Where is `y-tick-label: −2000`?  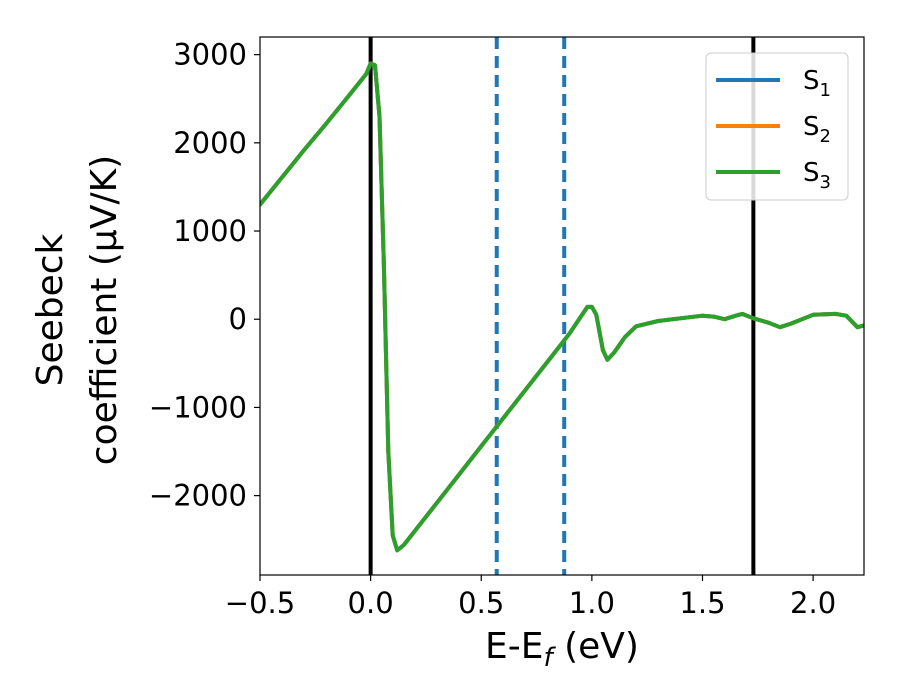
y-tick-label: −2000 is located at coordinates (198, 496).